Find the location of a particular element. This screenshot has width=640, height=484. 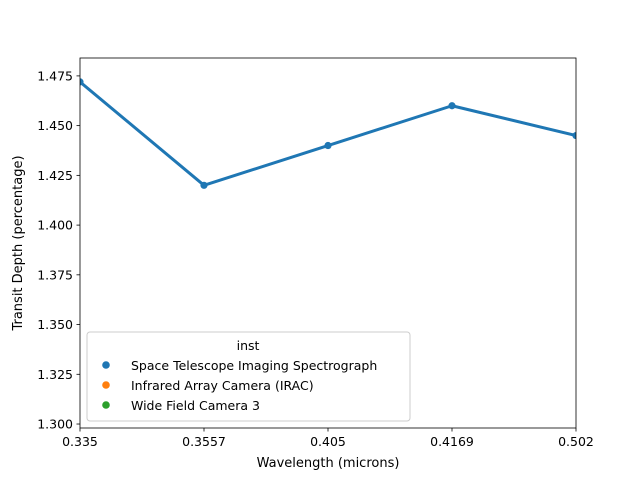

legend-box is located at coordinates (248, 376).